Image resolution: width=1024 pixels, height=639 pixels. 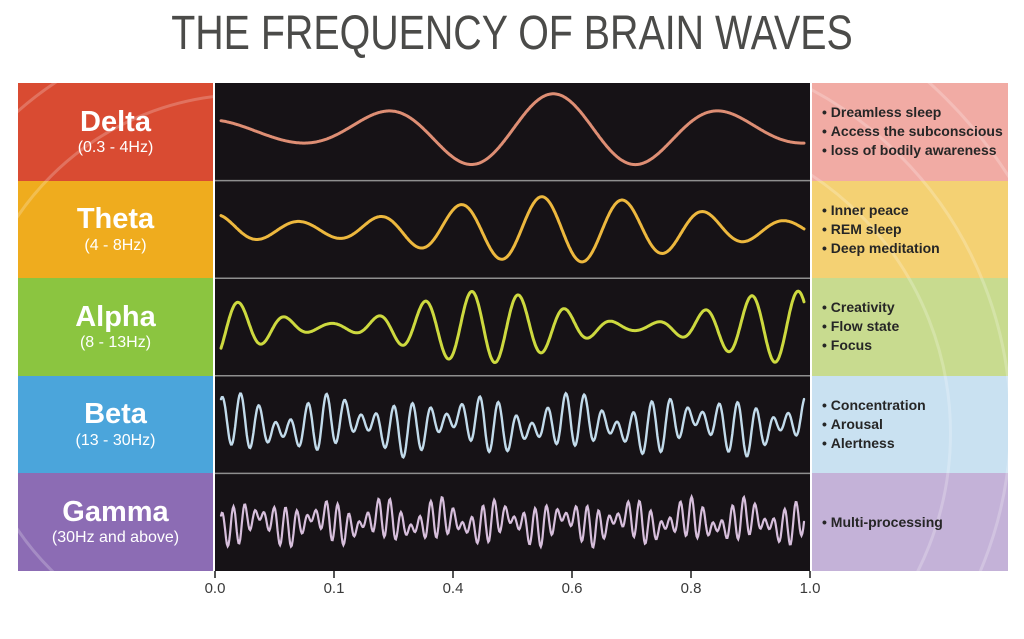 I want to click on band-label-beta: Beta (13 - 30Hz), so click(x=115, y=424).